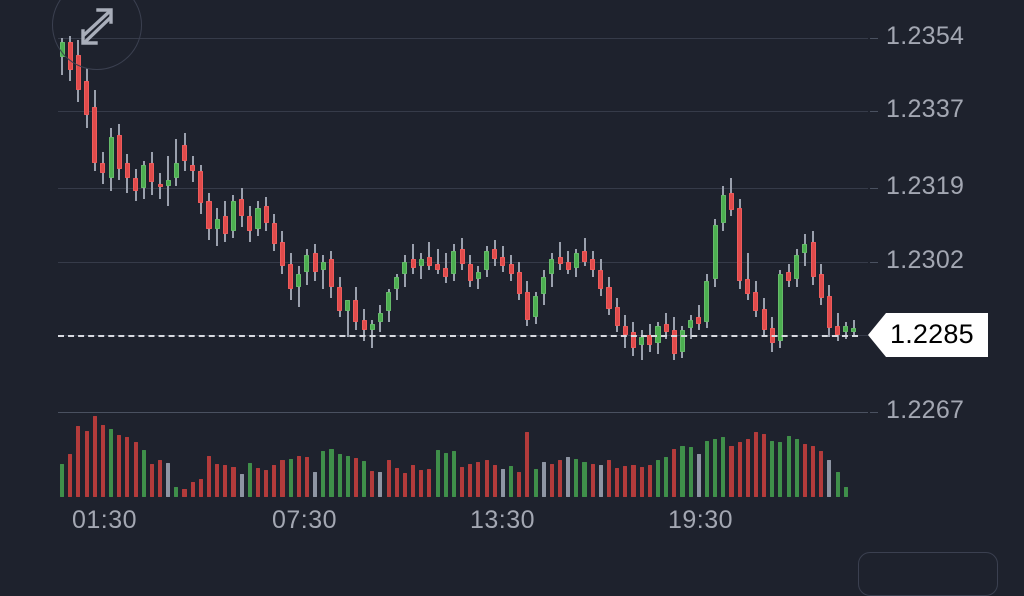 The image size is (1024, 596). Describe the element at coordinates (925, 410) in the screenshot. I see `price-axis-label: 1.2267` at that location.